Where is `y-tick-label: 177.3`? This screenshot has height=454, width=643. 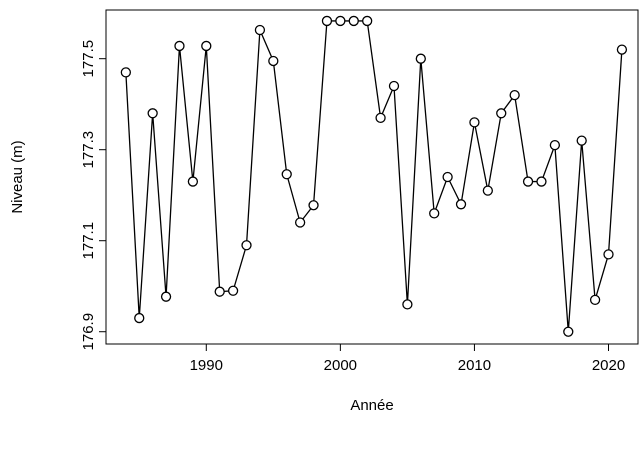
y-tick-label: 177.3 is located at coordinates (88, 150).